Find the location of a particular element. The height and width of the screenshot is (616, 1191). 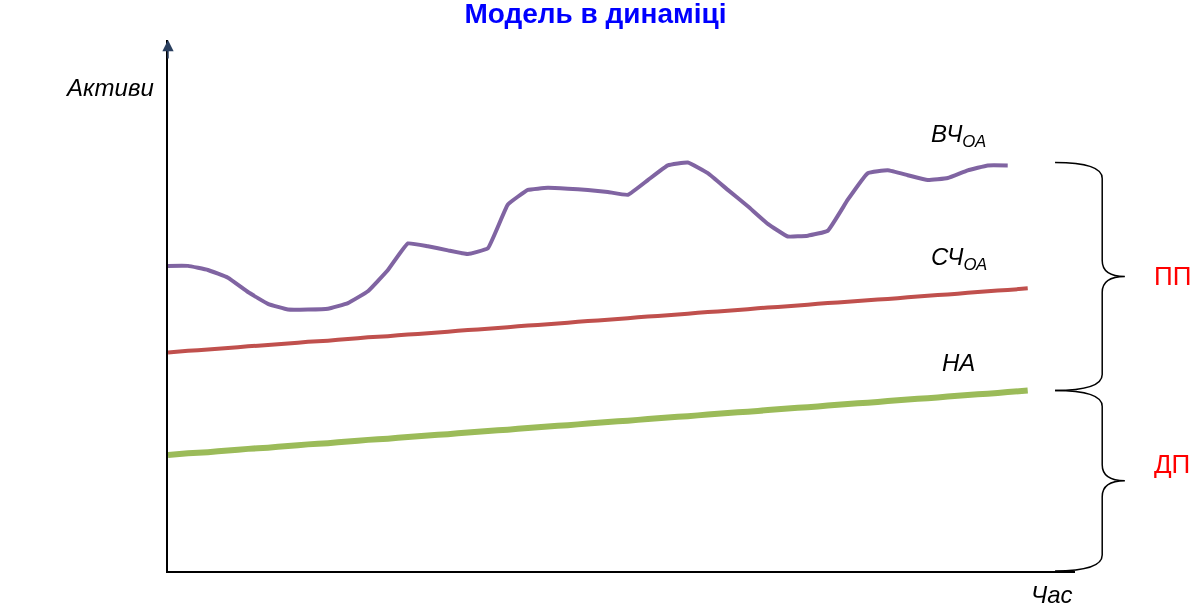

text: ПП is located at coordinates (1172, 276).